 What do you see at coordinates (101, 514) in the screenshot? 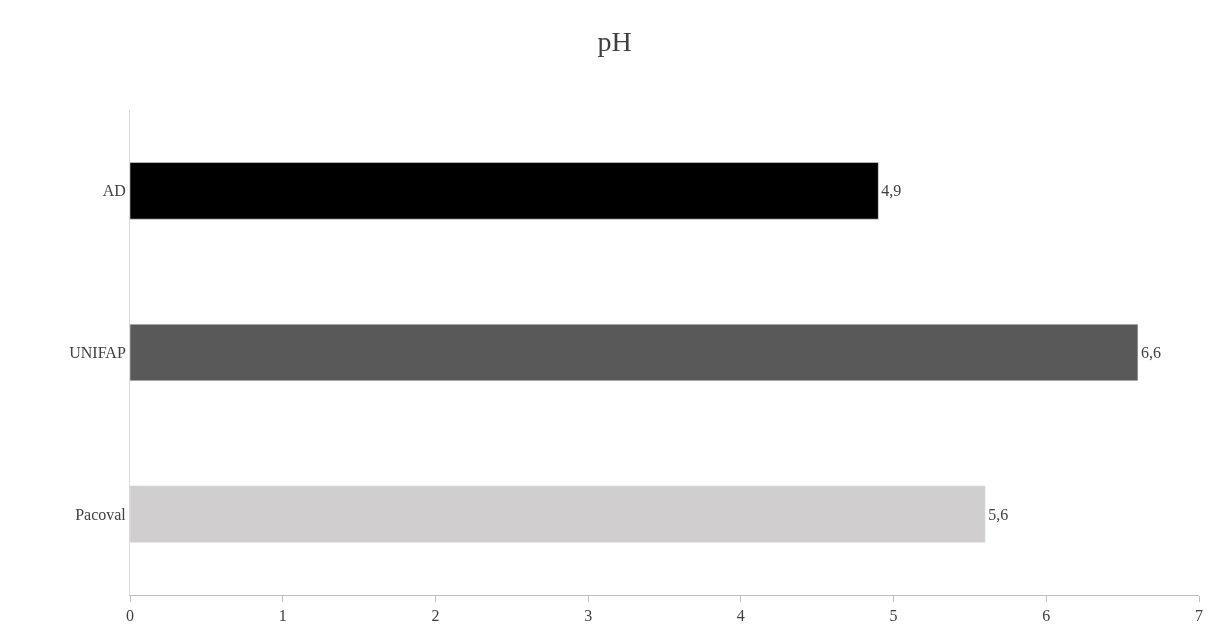
I see `y-tick-label: Pacoval` at bounding box center [101, 514].